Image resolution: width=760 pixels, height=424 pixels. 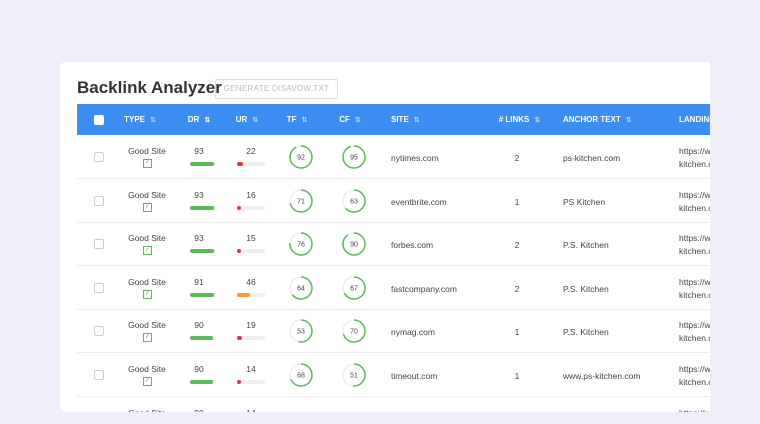 I want to click on score-ring: 92, so click(x=301, y=157).